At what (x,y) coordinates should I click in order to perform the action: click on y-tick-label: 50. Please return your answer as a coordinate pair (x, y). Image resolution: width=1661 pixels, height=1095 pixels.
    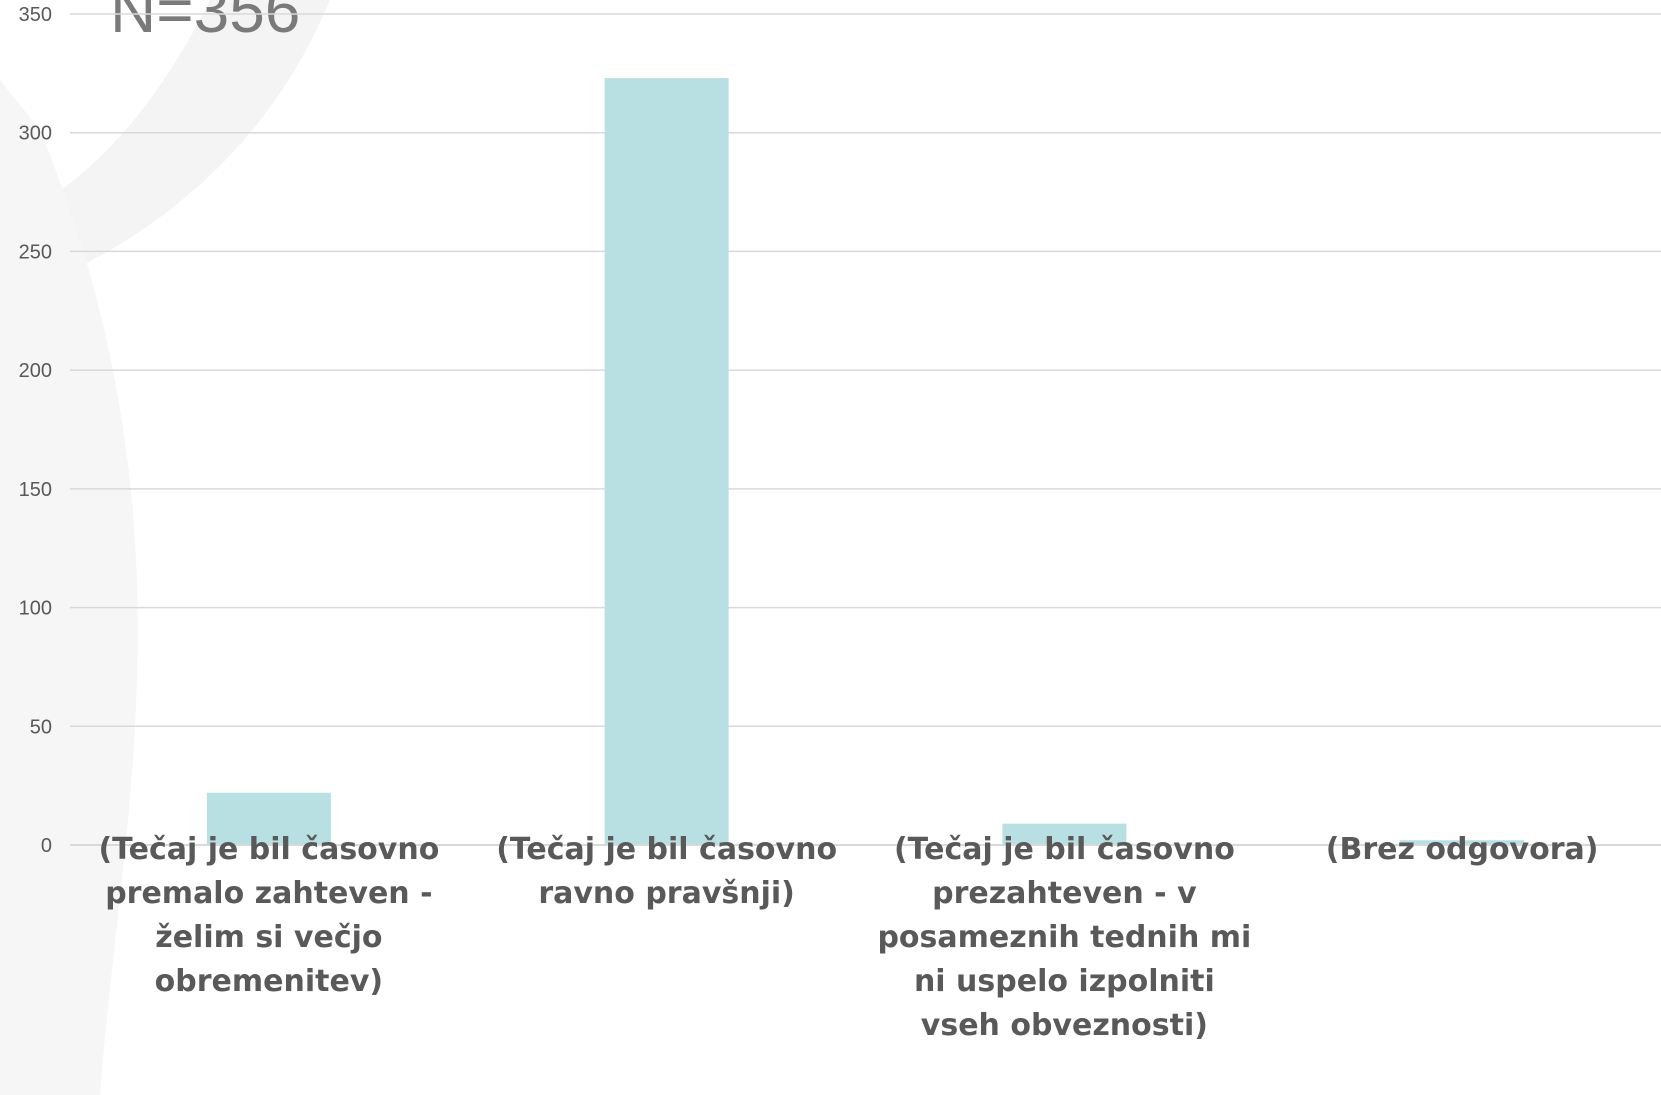
    Looking at the image, I should click on (41, 727).